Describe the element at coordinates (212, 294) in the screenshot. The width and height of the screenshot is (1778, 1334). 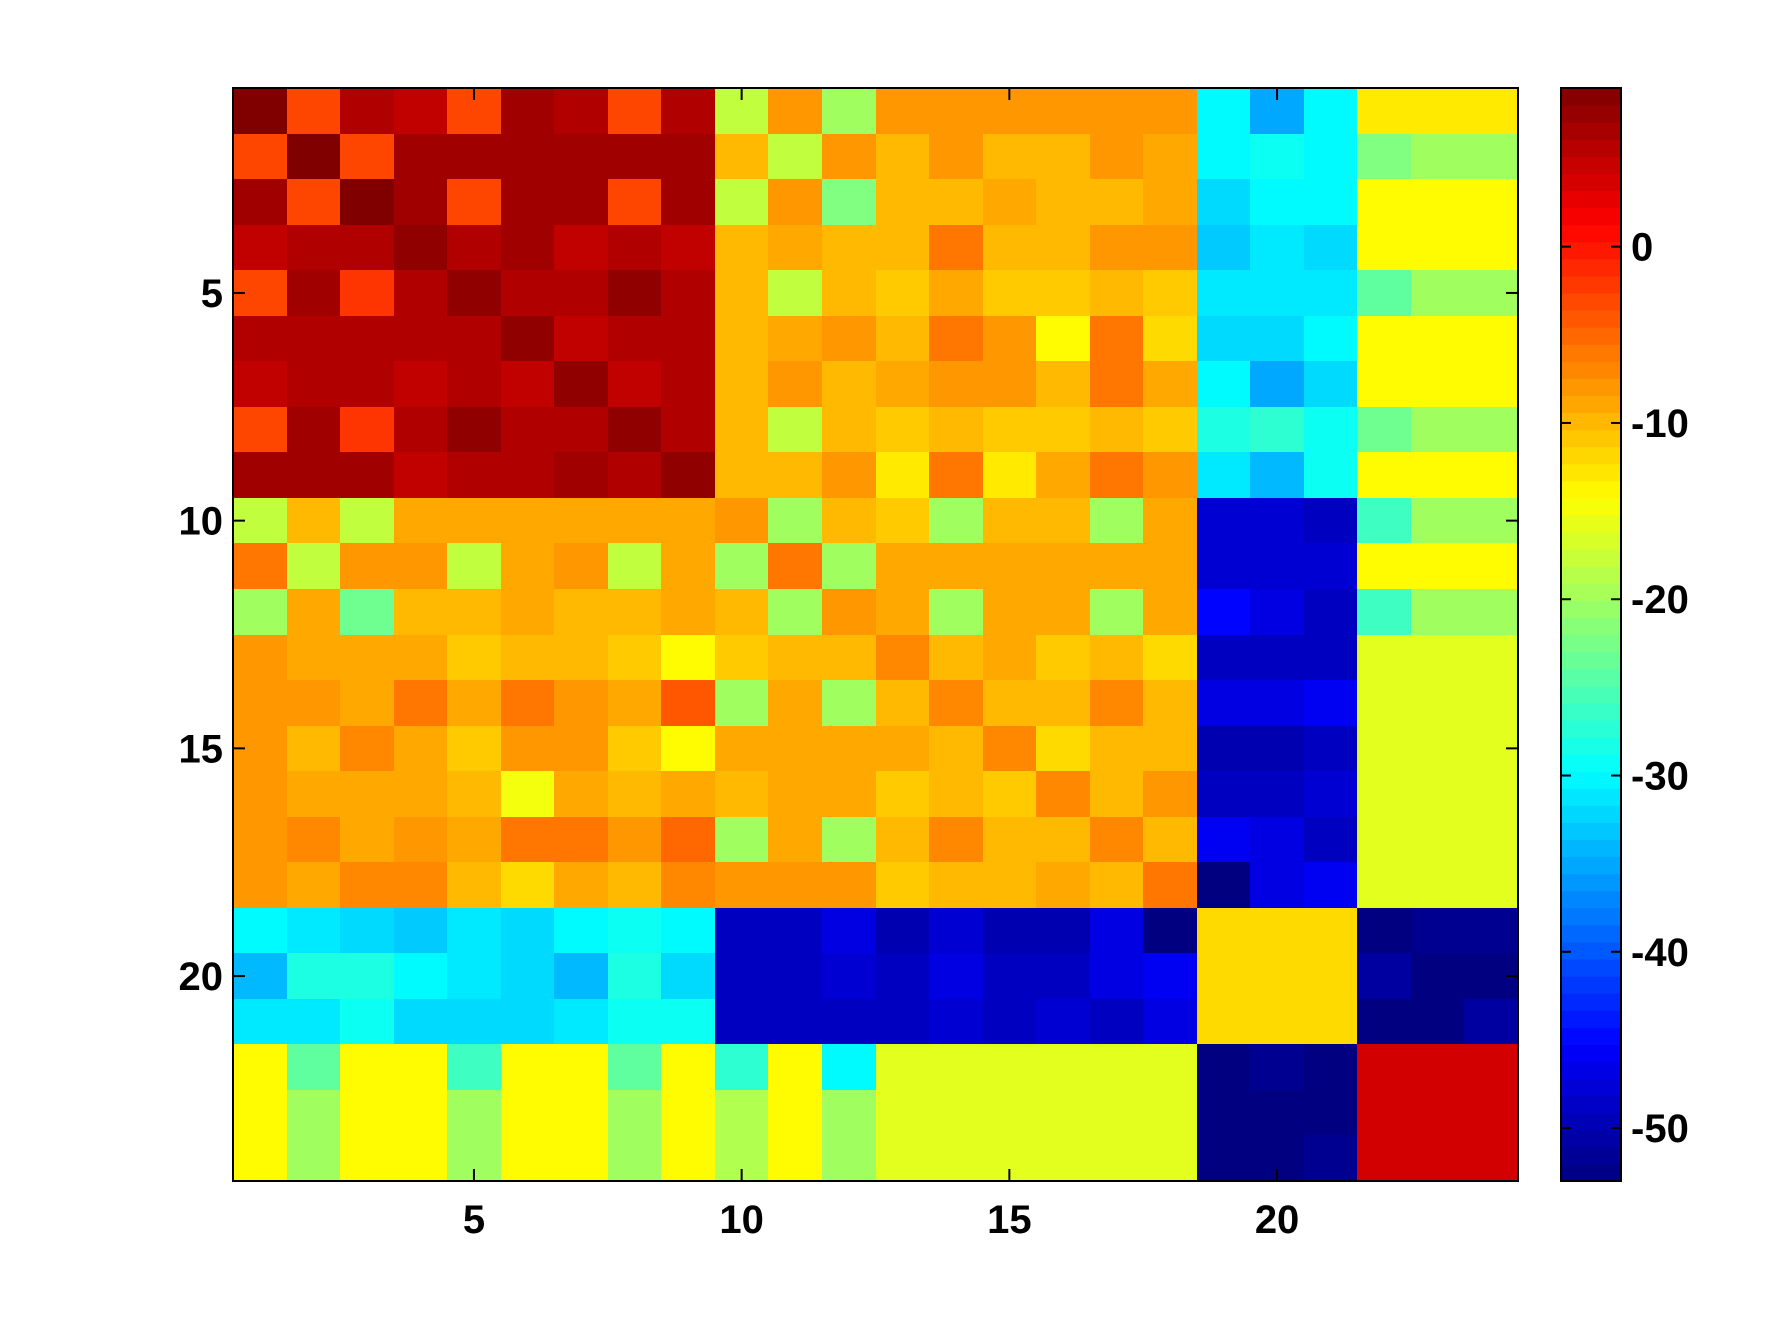
I see `y-tick-label: 5` at that location.